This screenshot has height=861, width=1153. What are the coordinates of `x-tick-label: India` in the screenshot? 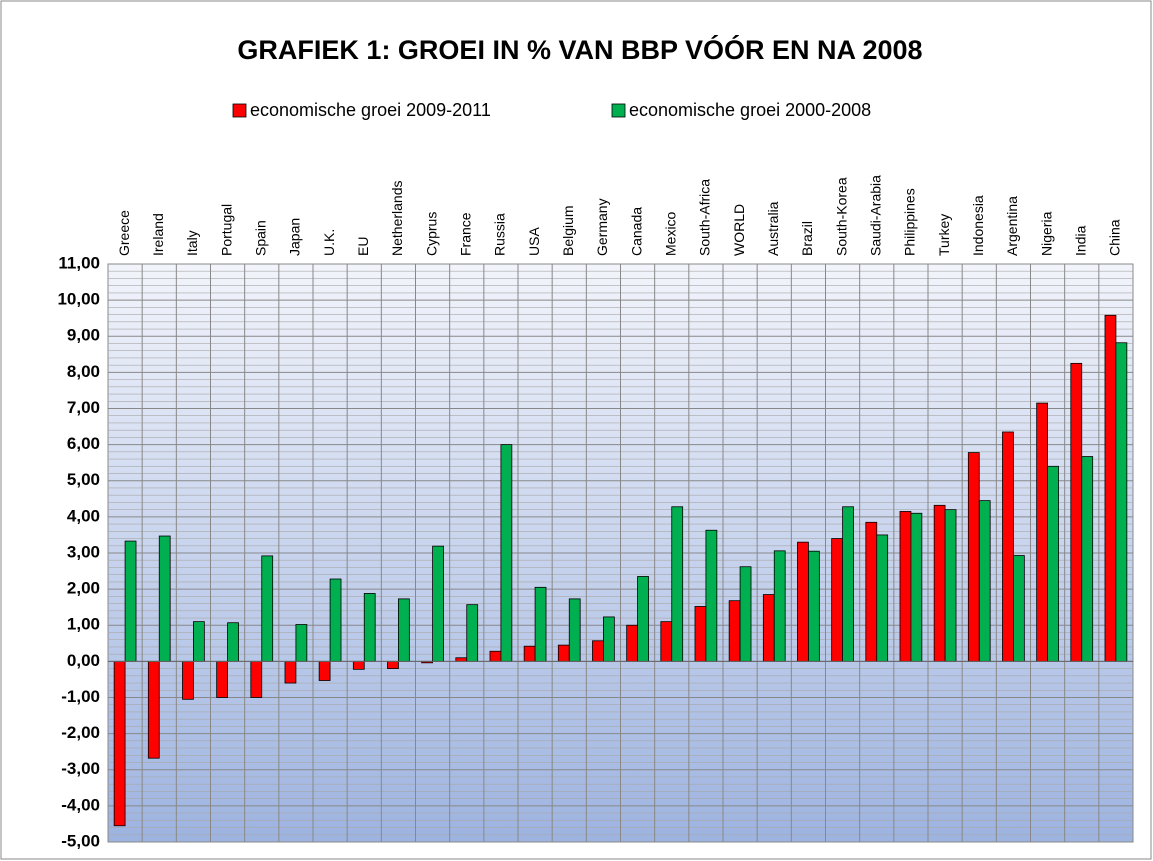 It's located at (1080, 240).